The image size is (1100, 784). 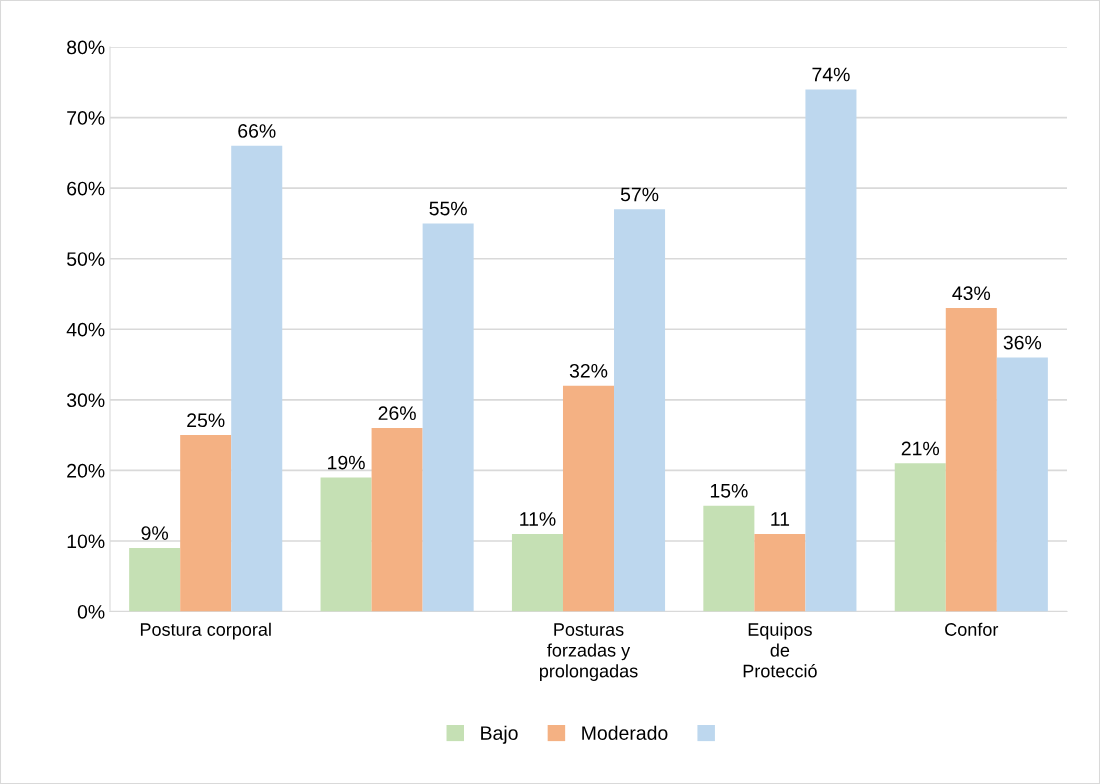 I want to click on data-label: 15%, so click(x=729, y=490).